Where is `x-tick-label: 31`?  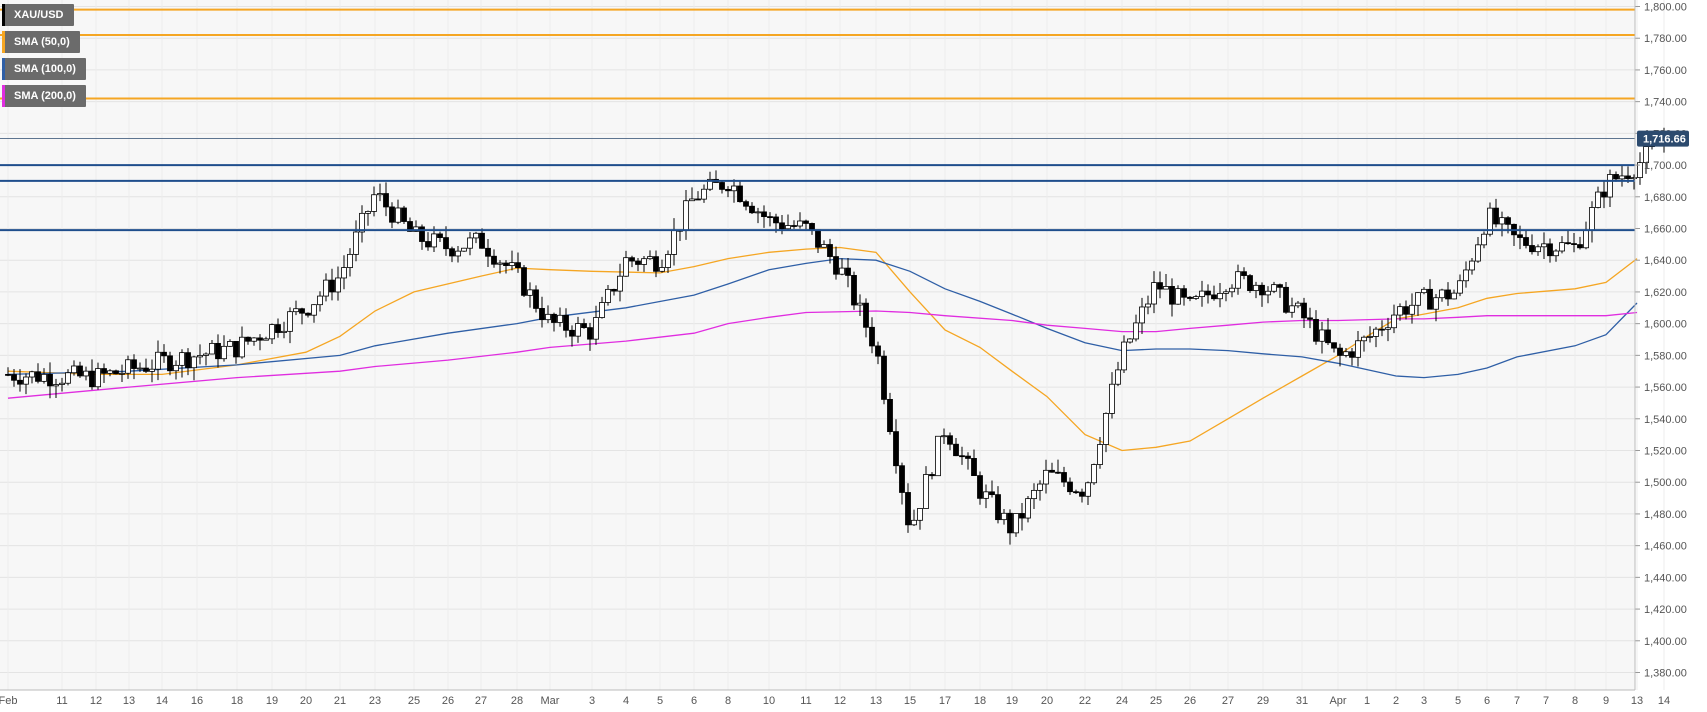 x-tick-label: 31 is located at coordinates (1302, 701).